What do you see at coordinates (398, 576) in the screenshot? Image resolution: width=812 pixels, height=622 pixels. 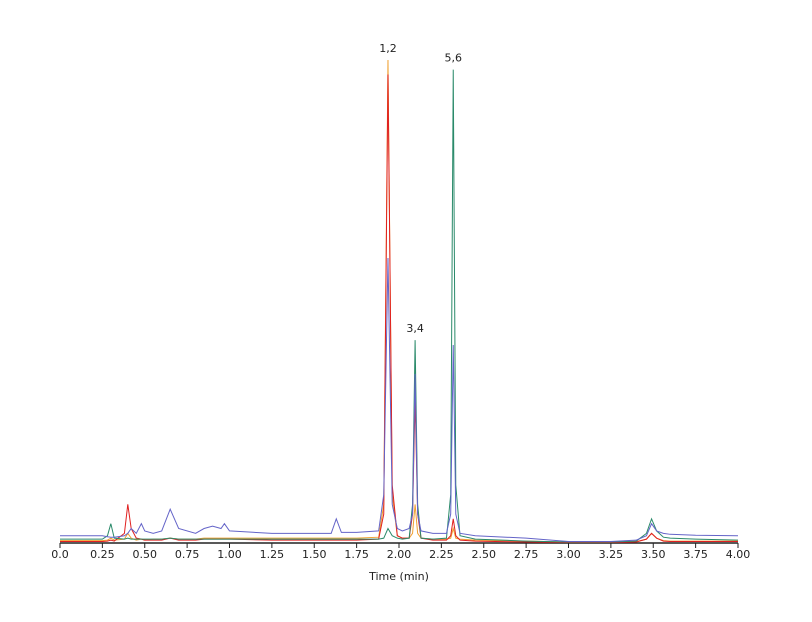 I see `x-axis-label: Time (min)` at bounding box center [398, 576].